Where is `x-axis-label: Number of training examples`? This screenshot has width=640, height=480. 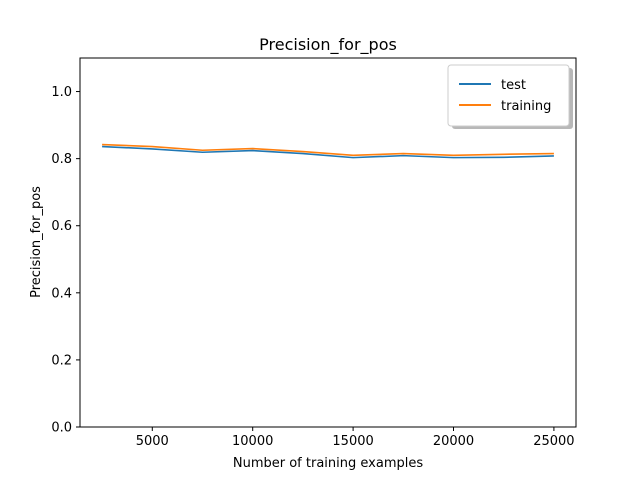 x-axis-label: Number of training examples is located at coordinates (328, 463).